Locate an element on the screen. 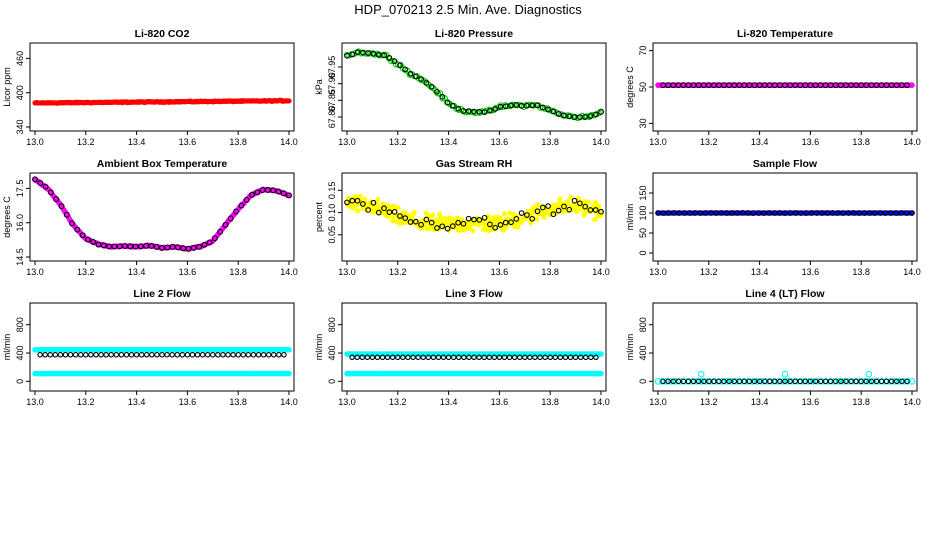 This screenshot has height=540, width=936. series-spikes is located at coordinates (785, 374).